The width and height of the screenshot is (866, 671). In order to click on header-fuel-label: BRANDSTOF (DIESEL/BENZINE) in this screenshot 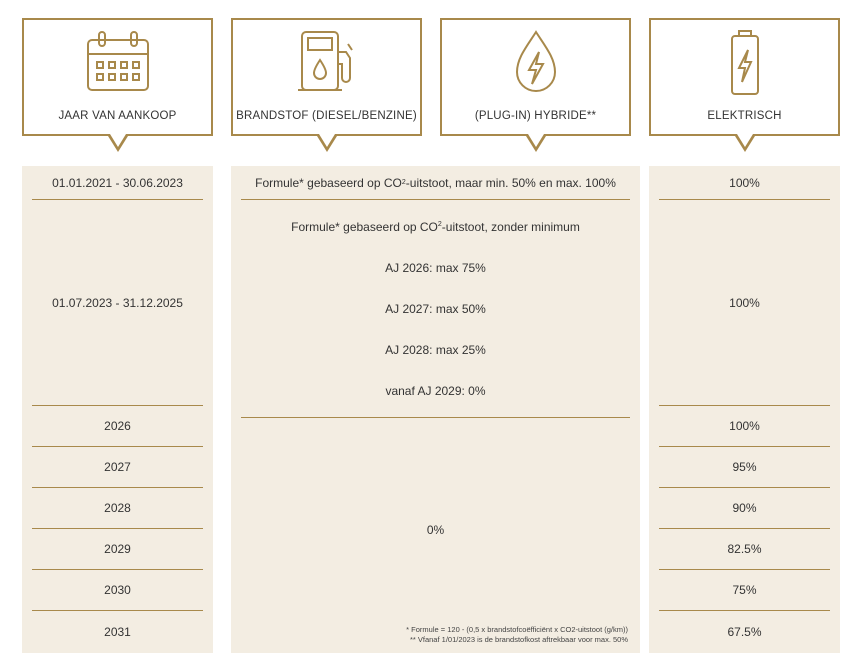, I will do `click(326, 116)`.